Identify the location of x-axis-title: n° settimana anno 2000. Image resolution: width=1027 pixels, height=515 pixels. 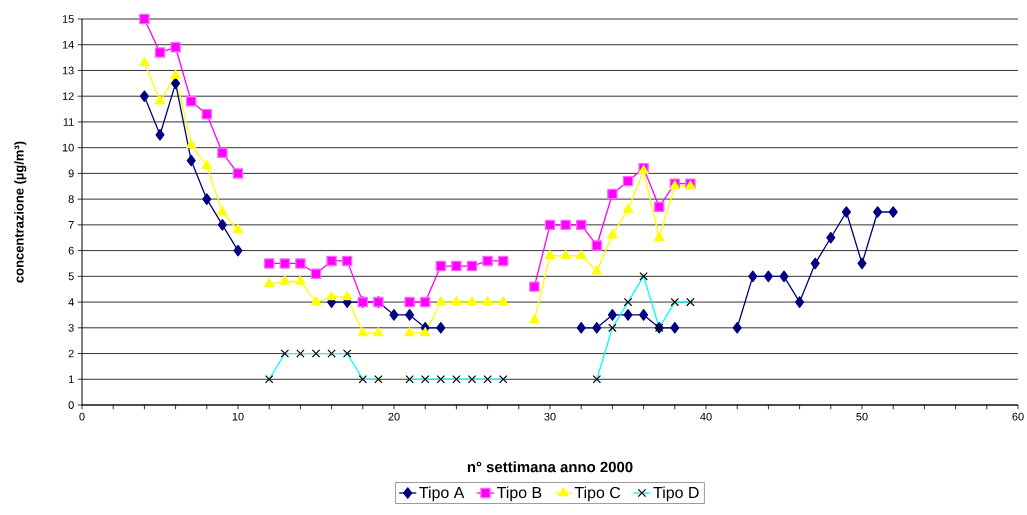
(550, 467).